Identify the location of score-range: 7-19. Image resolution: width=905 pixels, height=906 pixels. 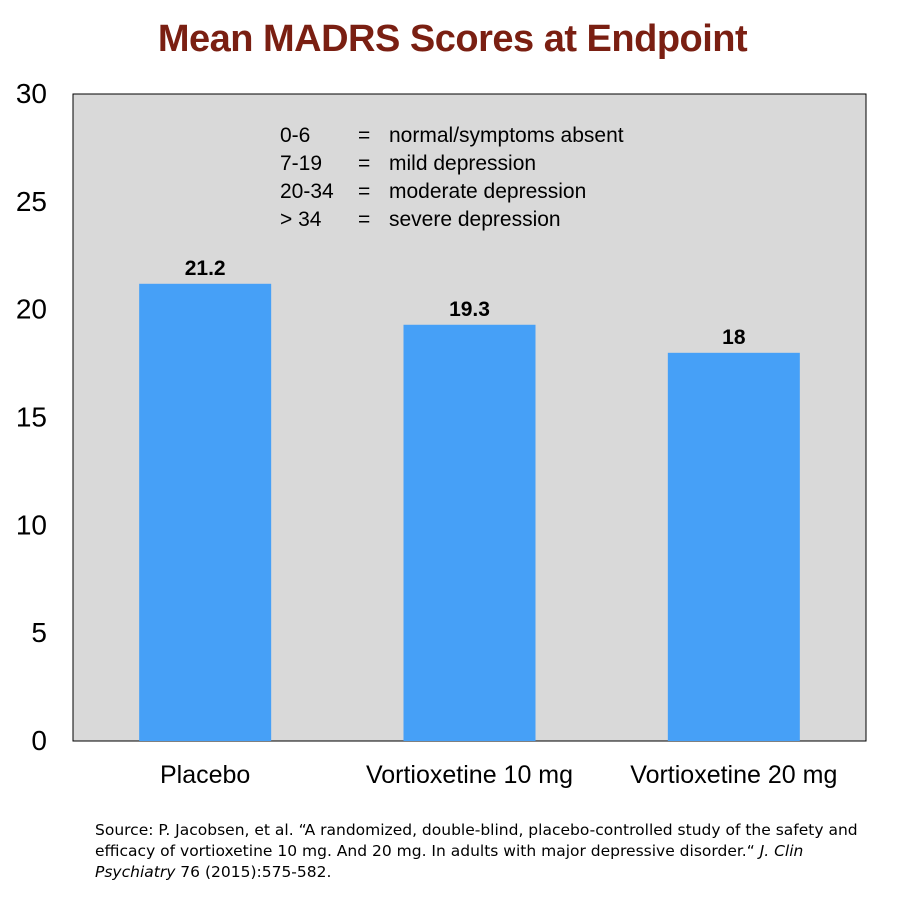
(301, 163).